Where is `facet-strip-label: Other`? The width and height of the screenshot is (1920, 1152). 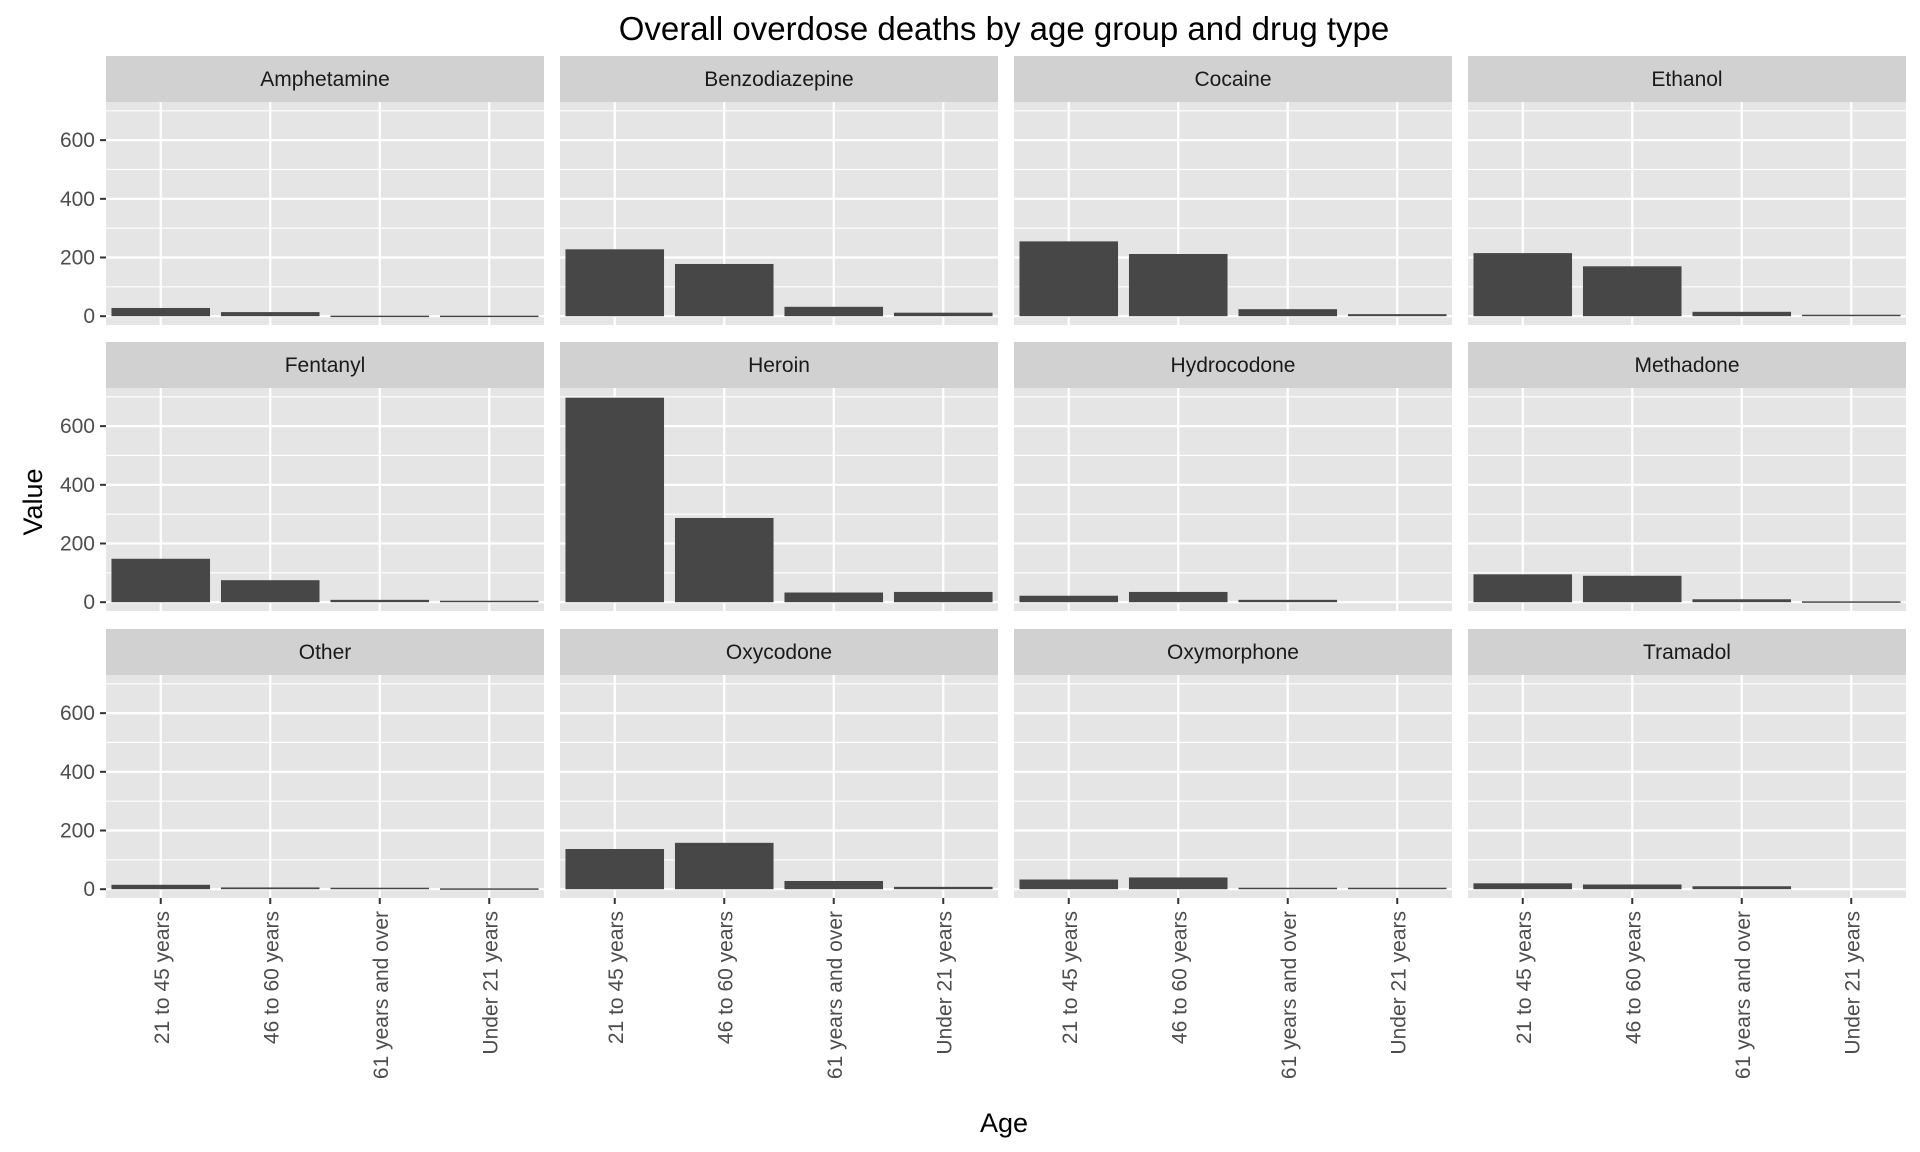 facet-strip-label: Other is located at coordinates (325, 652).